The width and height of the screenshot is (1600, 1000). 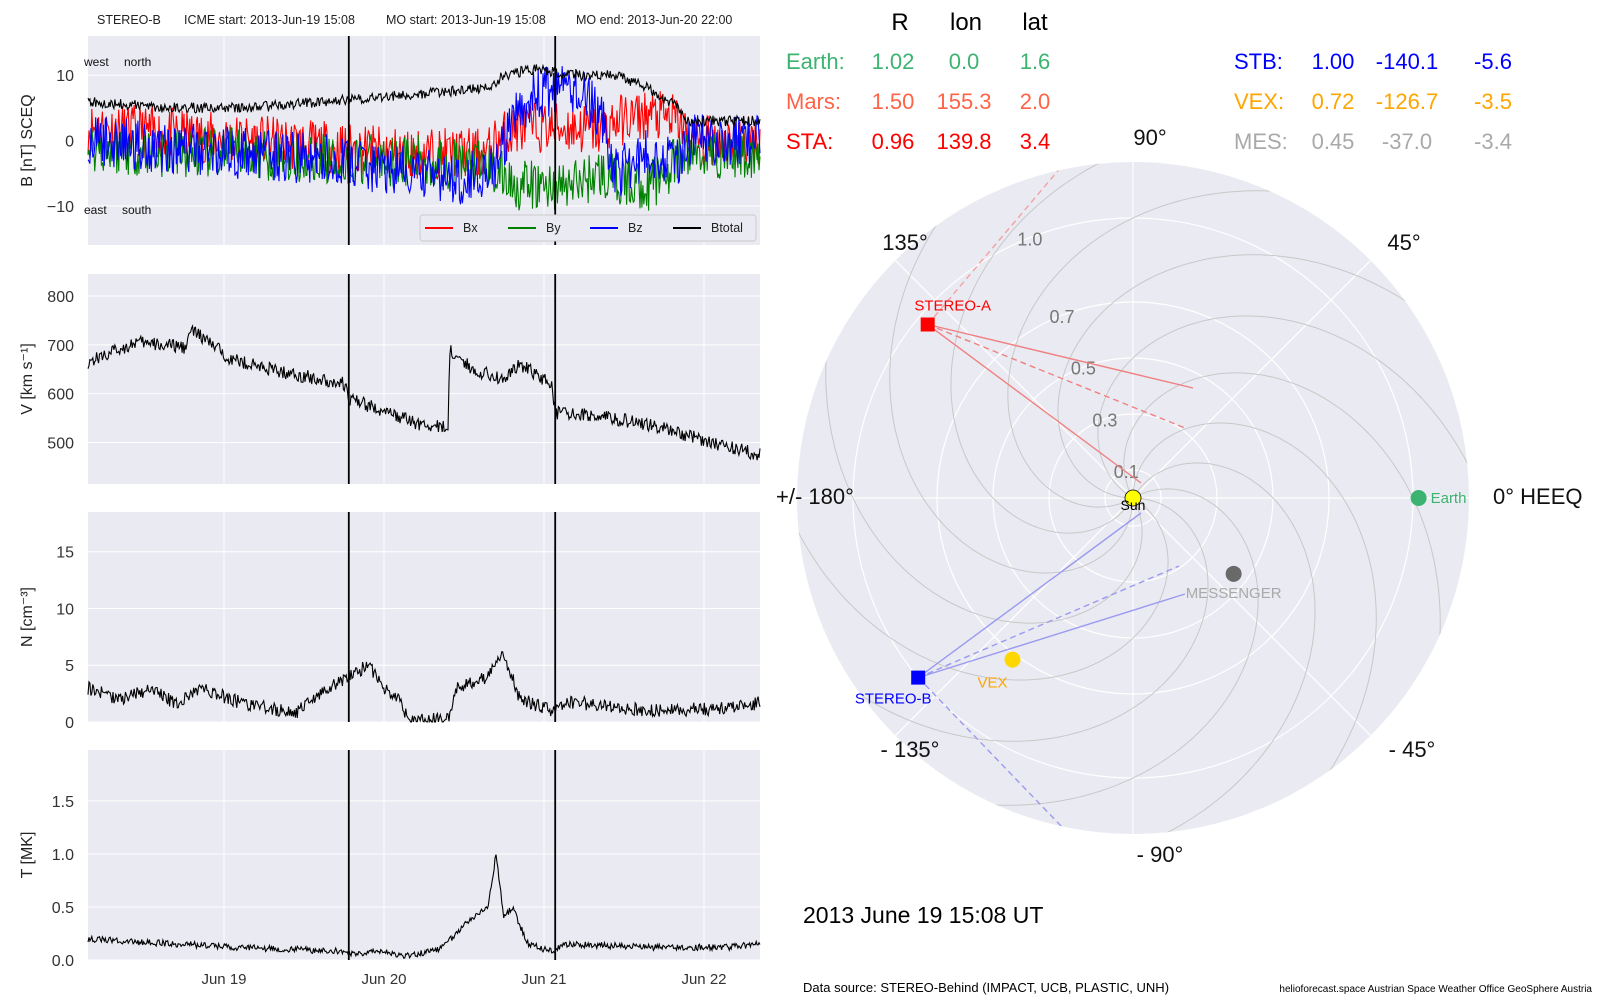 What do you see at coordinates (635, 228) in the screenshot?
I see `legend-label-bz: Bz` at bounding box center [635, 228].